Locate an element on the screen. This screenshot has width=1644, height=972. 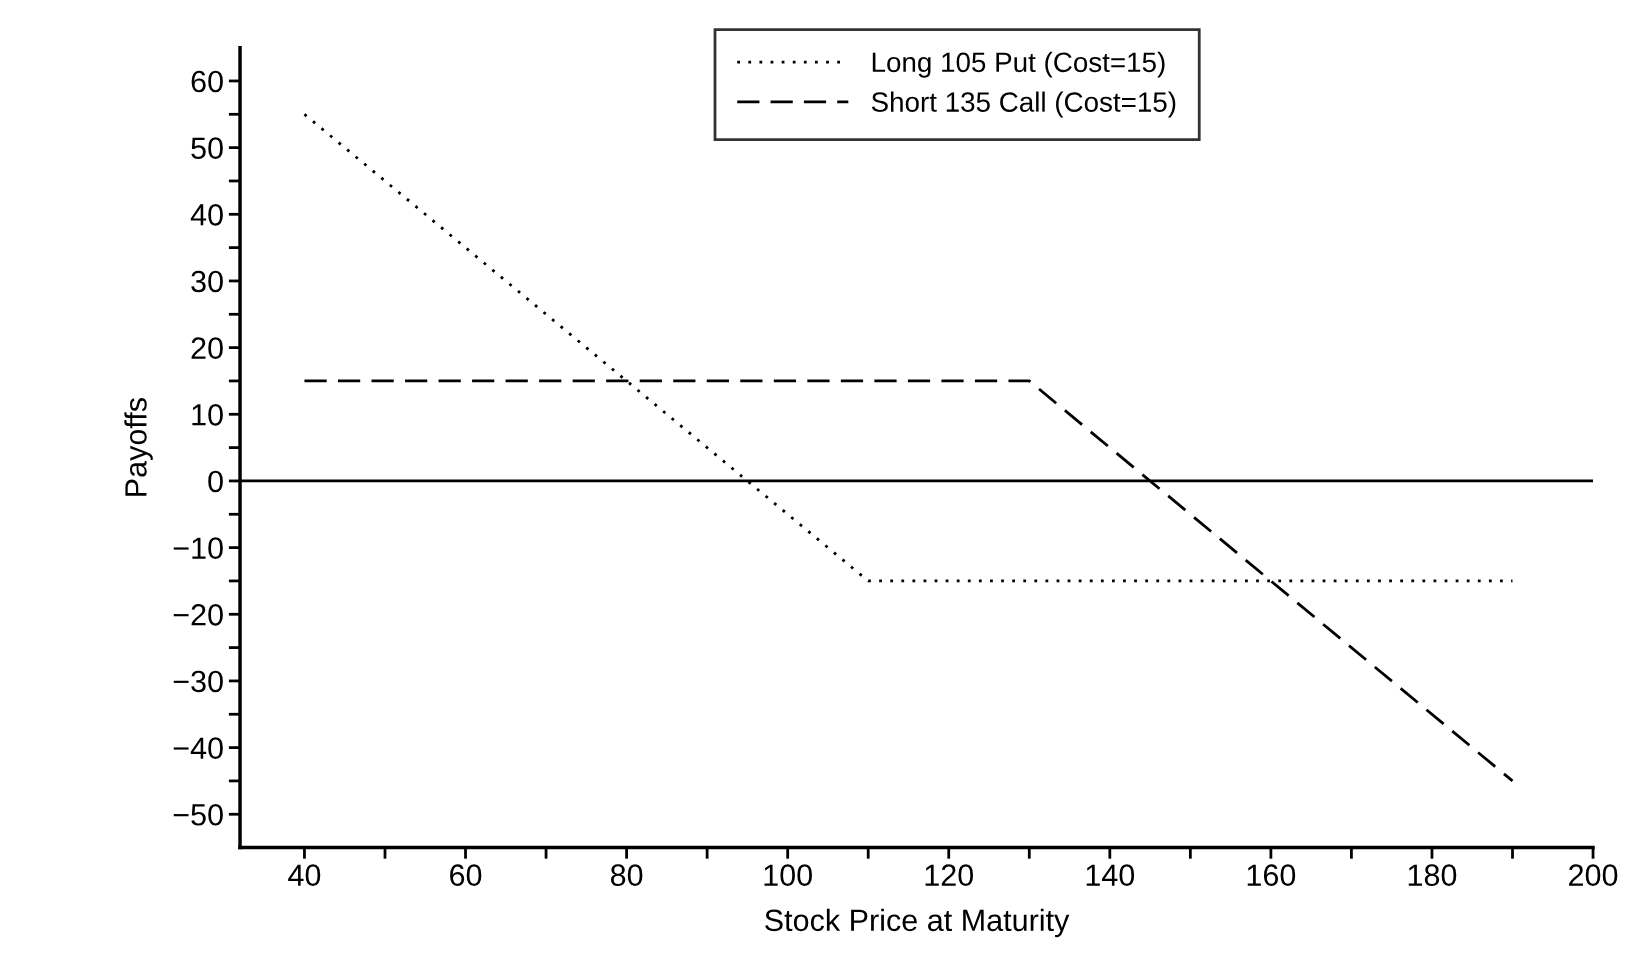
y-axis-title: Payoffs is located at coordinates (138, 447).